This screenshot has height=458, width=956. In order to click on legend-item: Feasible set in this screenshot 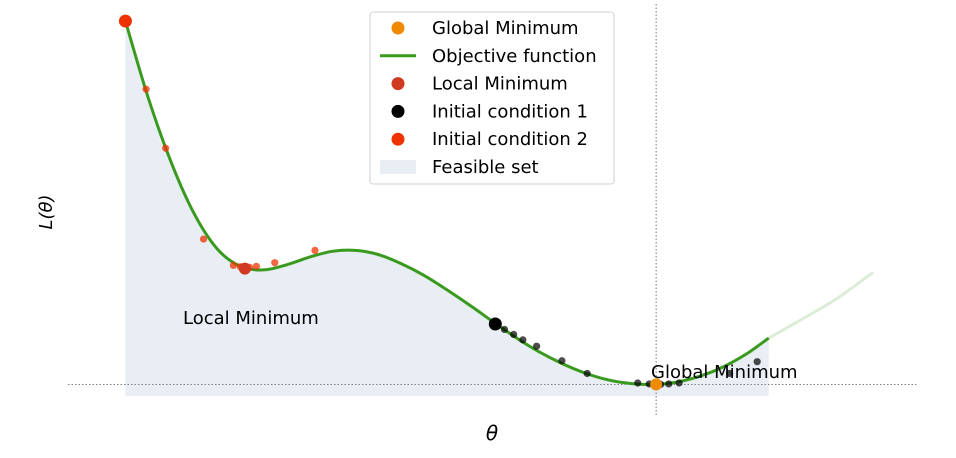, I will do `click(459, 167)`.